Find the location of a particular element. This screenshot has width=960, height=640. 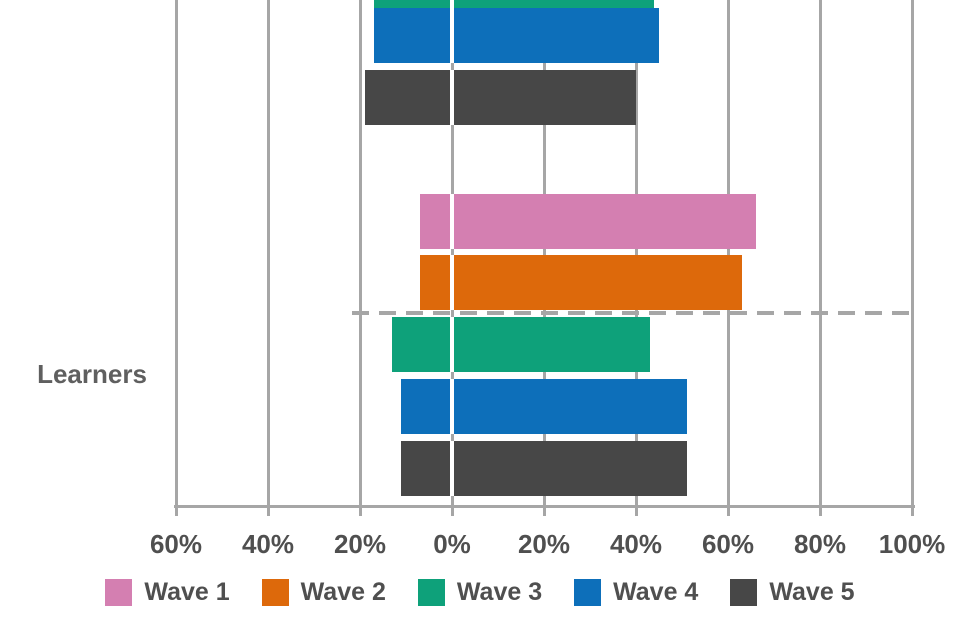

legend-item-wave-5: Wave 5 is located at coordinates (792, 592).